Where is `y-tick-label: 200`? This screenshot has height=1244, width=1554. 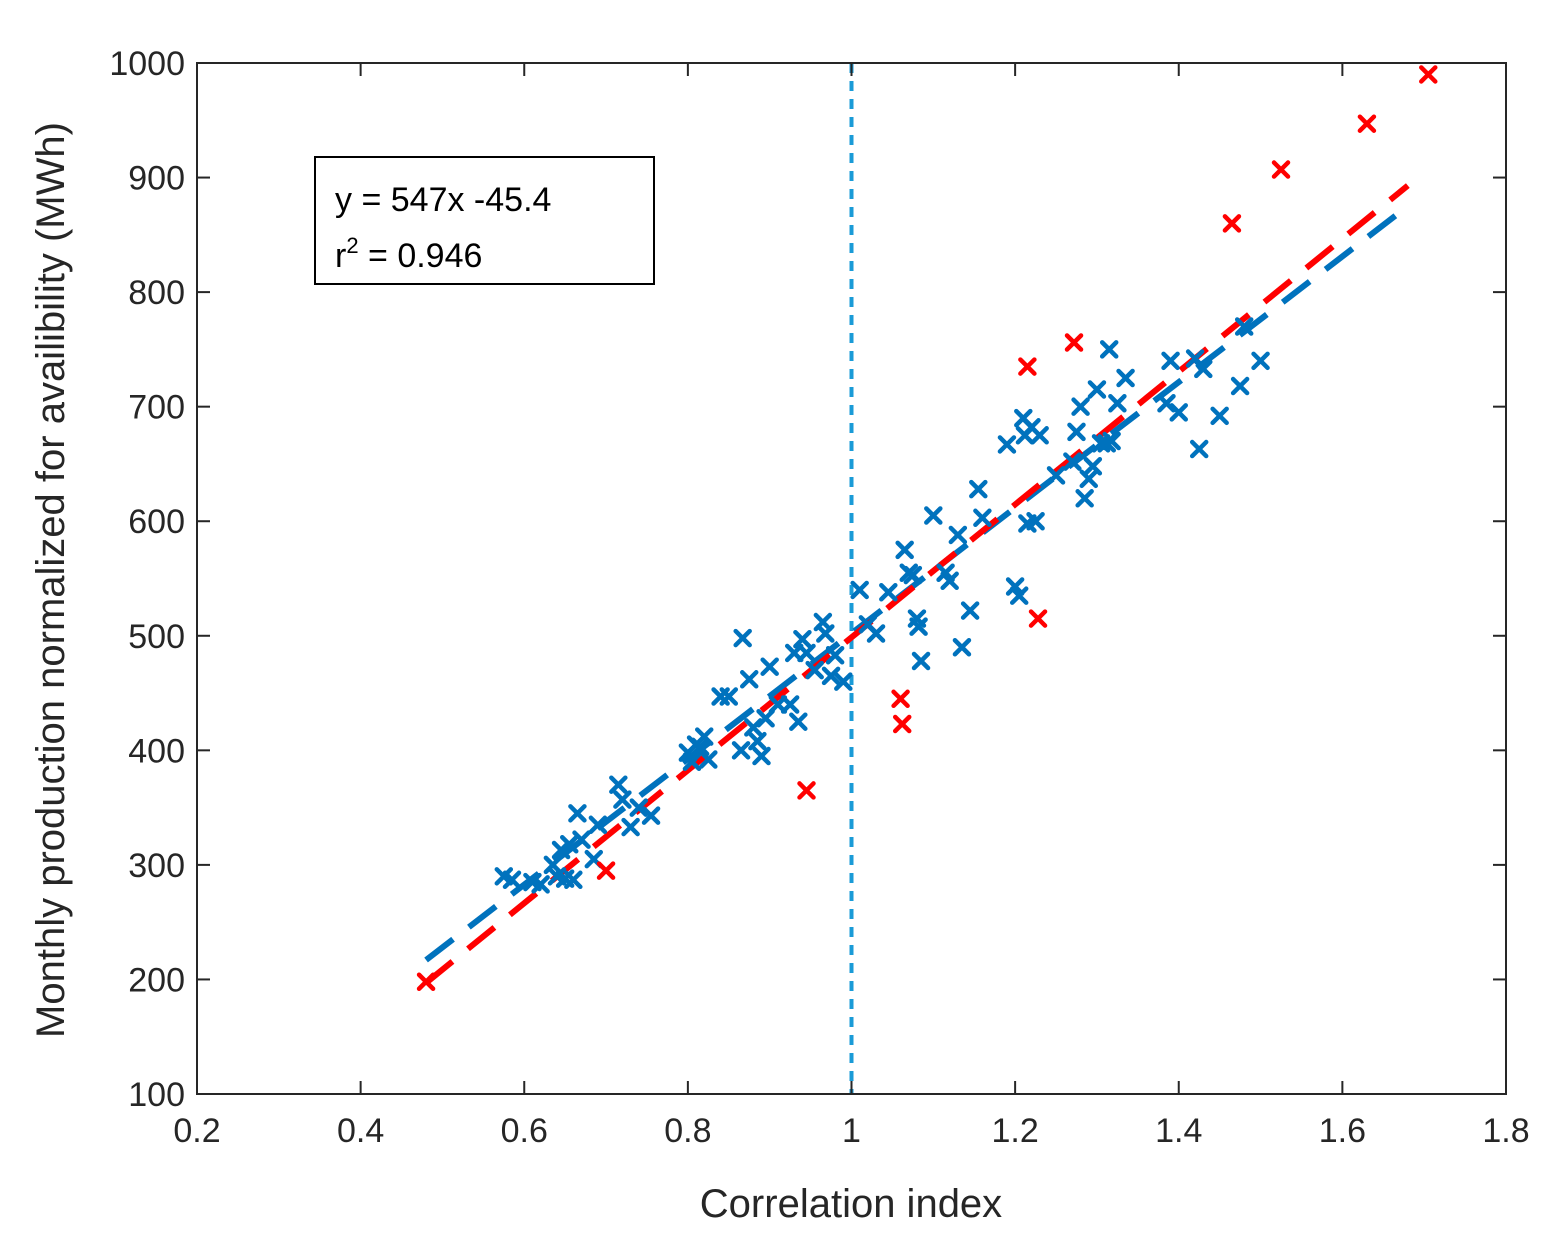 y-tick-label: 200 is located at coordinates (156, 980).